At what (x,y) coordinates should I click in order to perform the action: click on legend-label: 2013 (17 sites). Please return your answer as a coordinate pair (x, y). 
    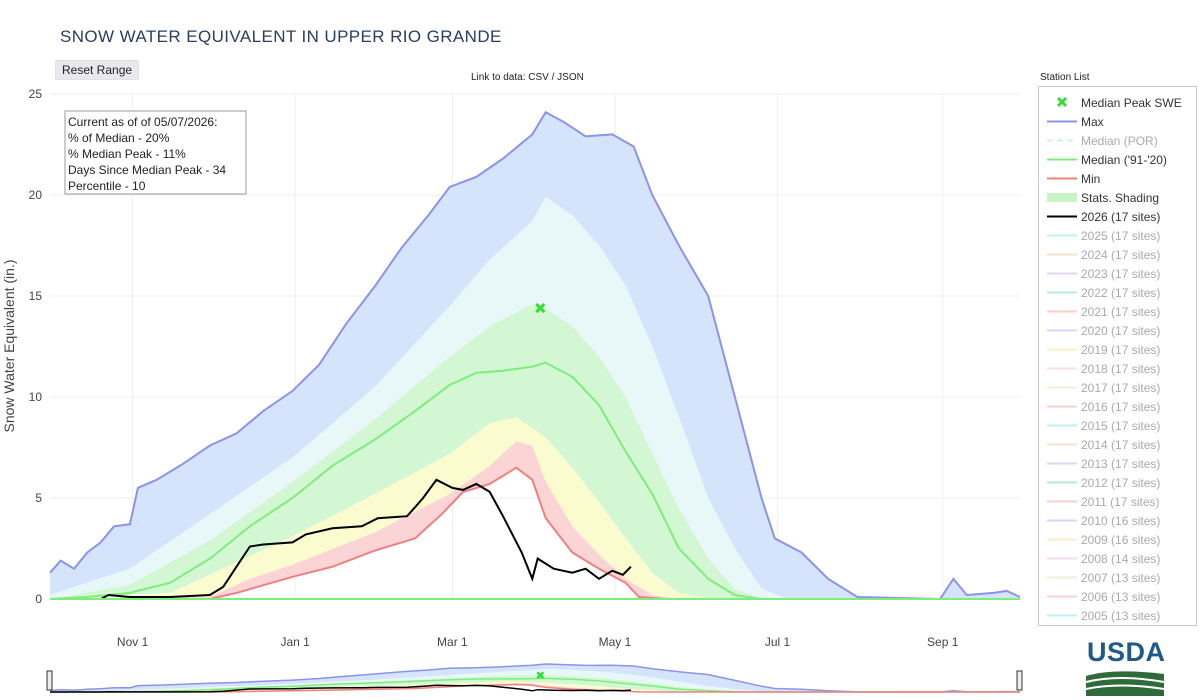
    Looking at the image, I should click on (1121, 464).